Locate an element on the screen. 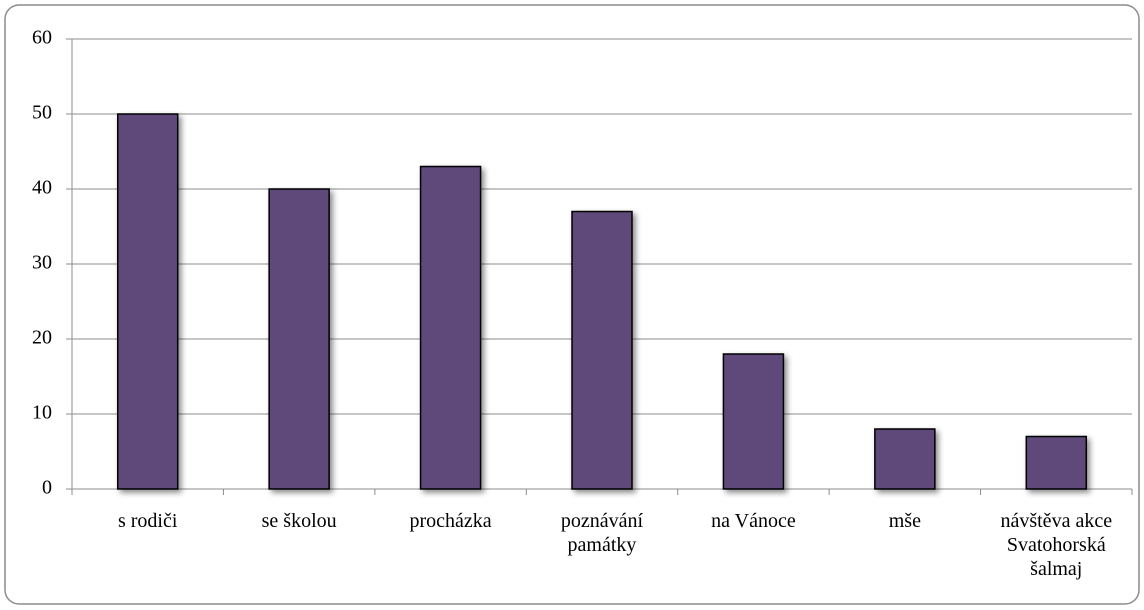  x-tick-label: s rodiči is located at coordinates (147, 521).